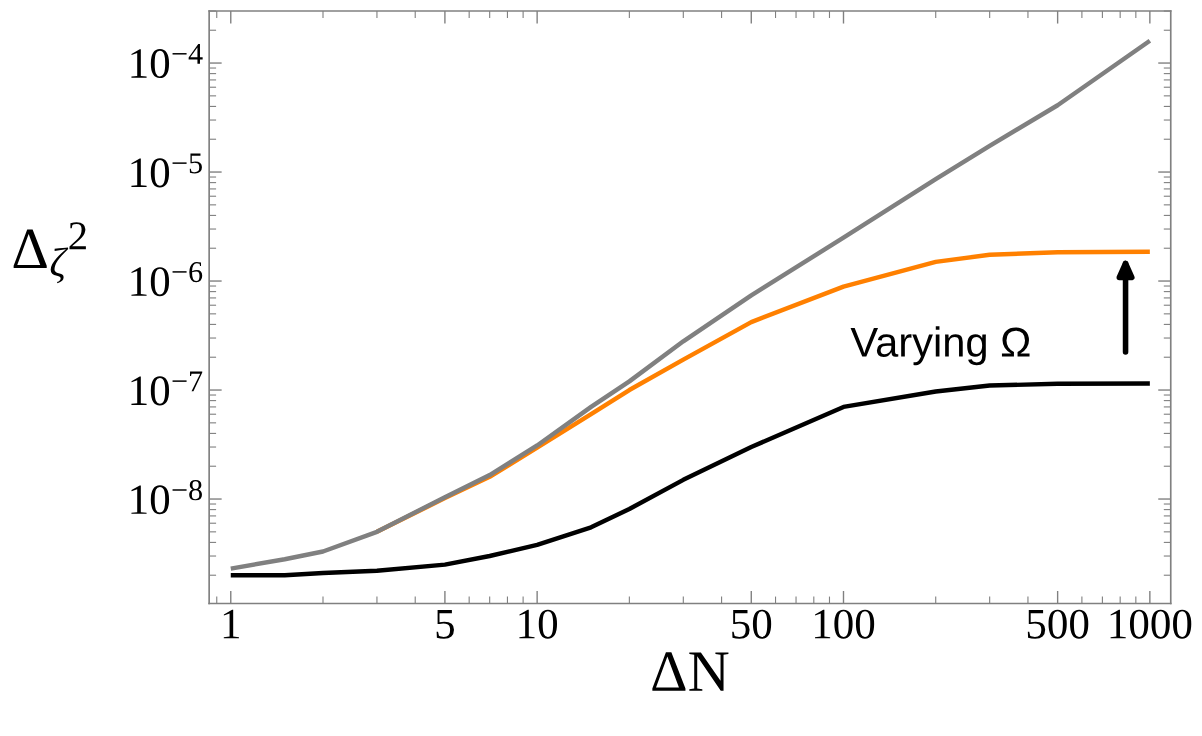 The height and width of the screenshot is (736, 1202). What do you see at coordinates (752, 624) in the screenshot?
I see `x-tick-label: 50` at bounding box center [752, 624].